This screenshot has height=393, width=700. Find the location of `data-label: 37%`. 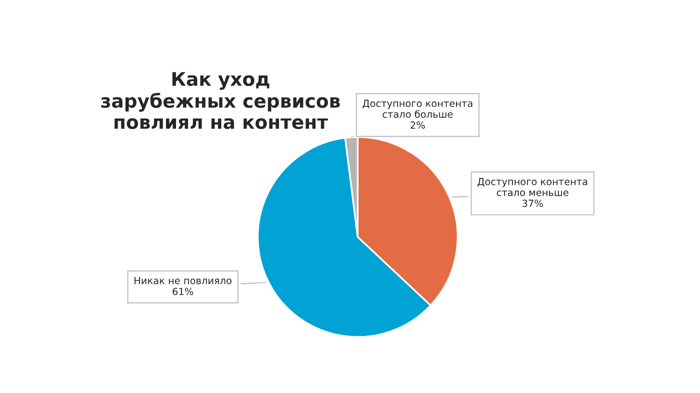

data-label: 37% is located at coordinates (532, 204).